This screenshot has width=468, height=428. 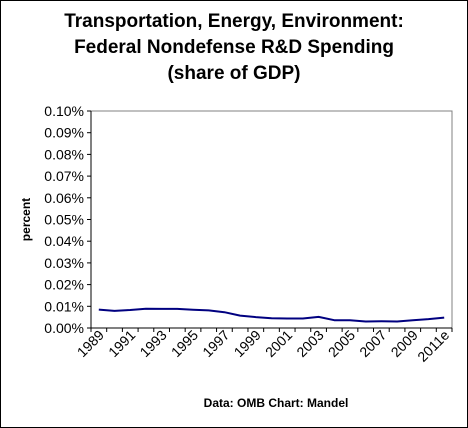 What do you see at coordinates (341, 343) in the screenshot?
I see `x-tick-label: 2005` at bounding box center [341, 343].